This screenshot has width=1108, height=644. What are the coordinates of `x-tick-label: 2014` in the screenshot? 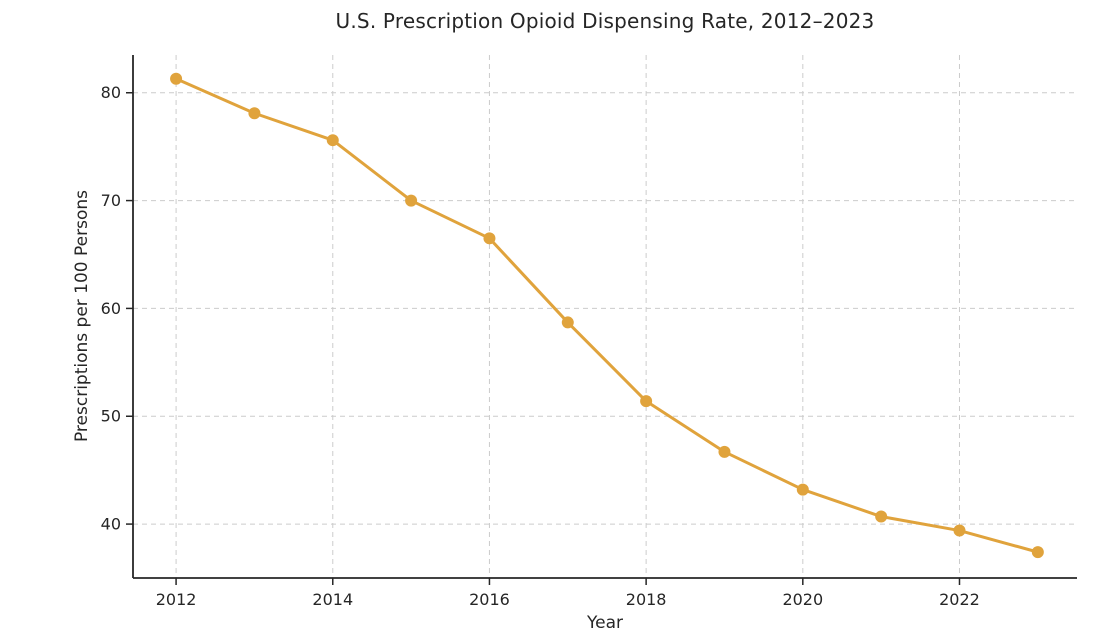 It's located at (332, 599).